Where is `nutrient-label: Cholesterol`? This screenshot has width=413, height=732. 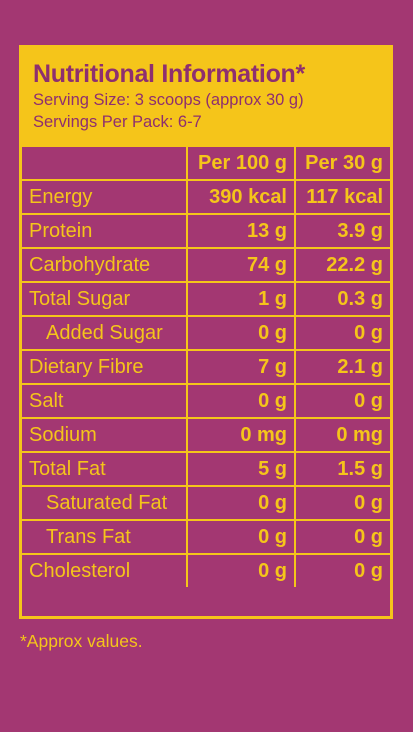
nutrient-label: Cholesterol is located at coordinates (105, 570).